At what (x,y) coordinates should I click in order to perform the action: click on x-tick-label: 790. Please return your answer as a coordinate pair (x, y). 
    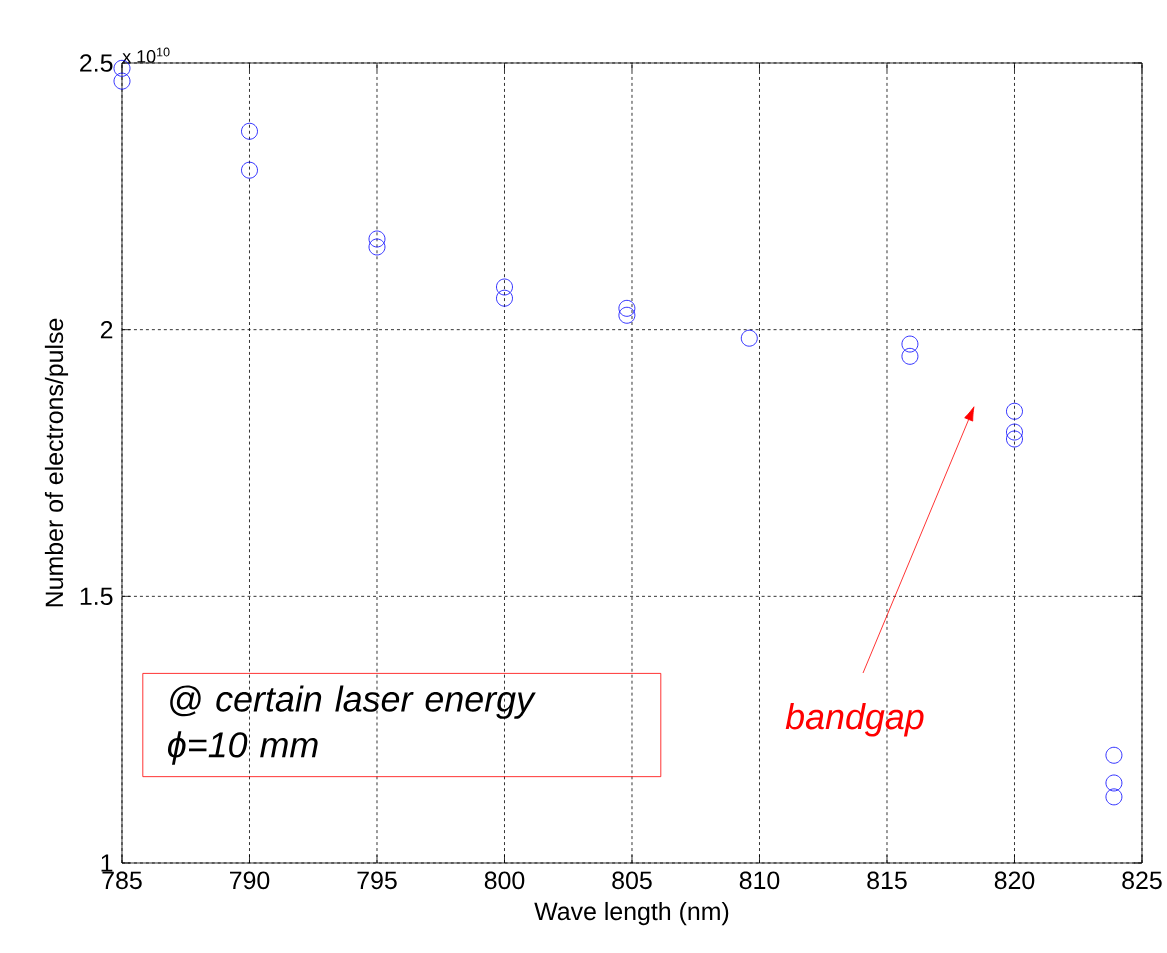
    Looking at the image, I should click on (250, 880).